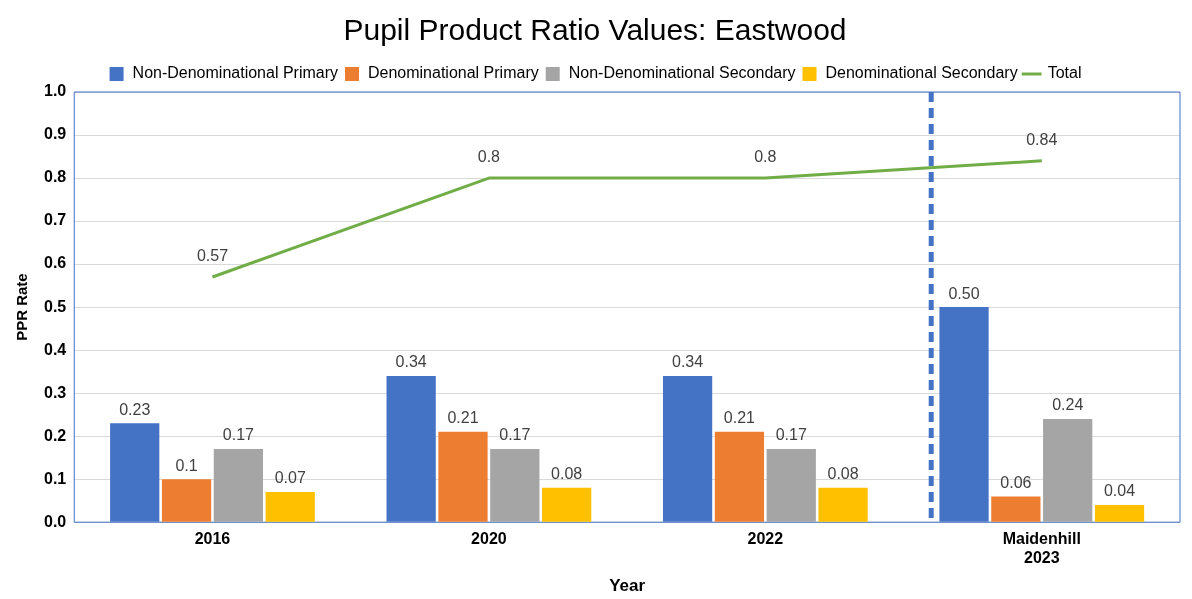 The image size is (1192, 599). What do you see at coordinates (595, 30) in the screenshot?
I see `chart-title: Pupil Product Ratio Values: Eastwood` at bounding box center [595, 30].